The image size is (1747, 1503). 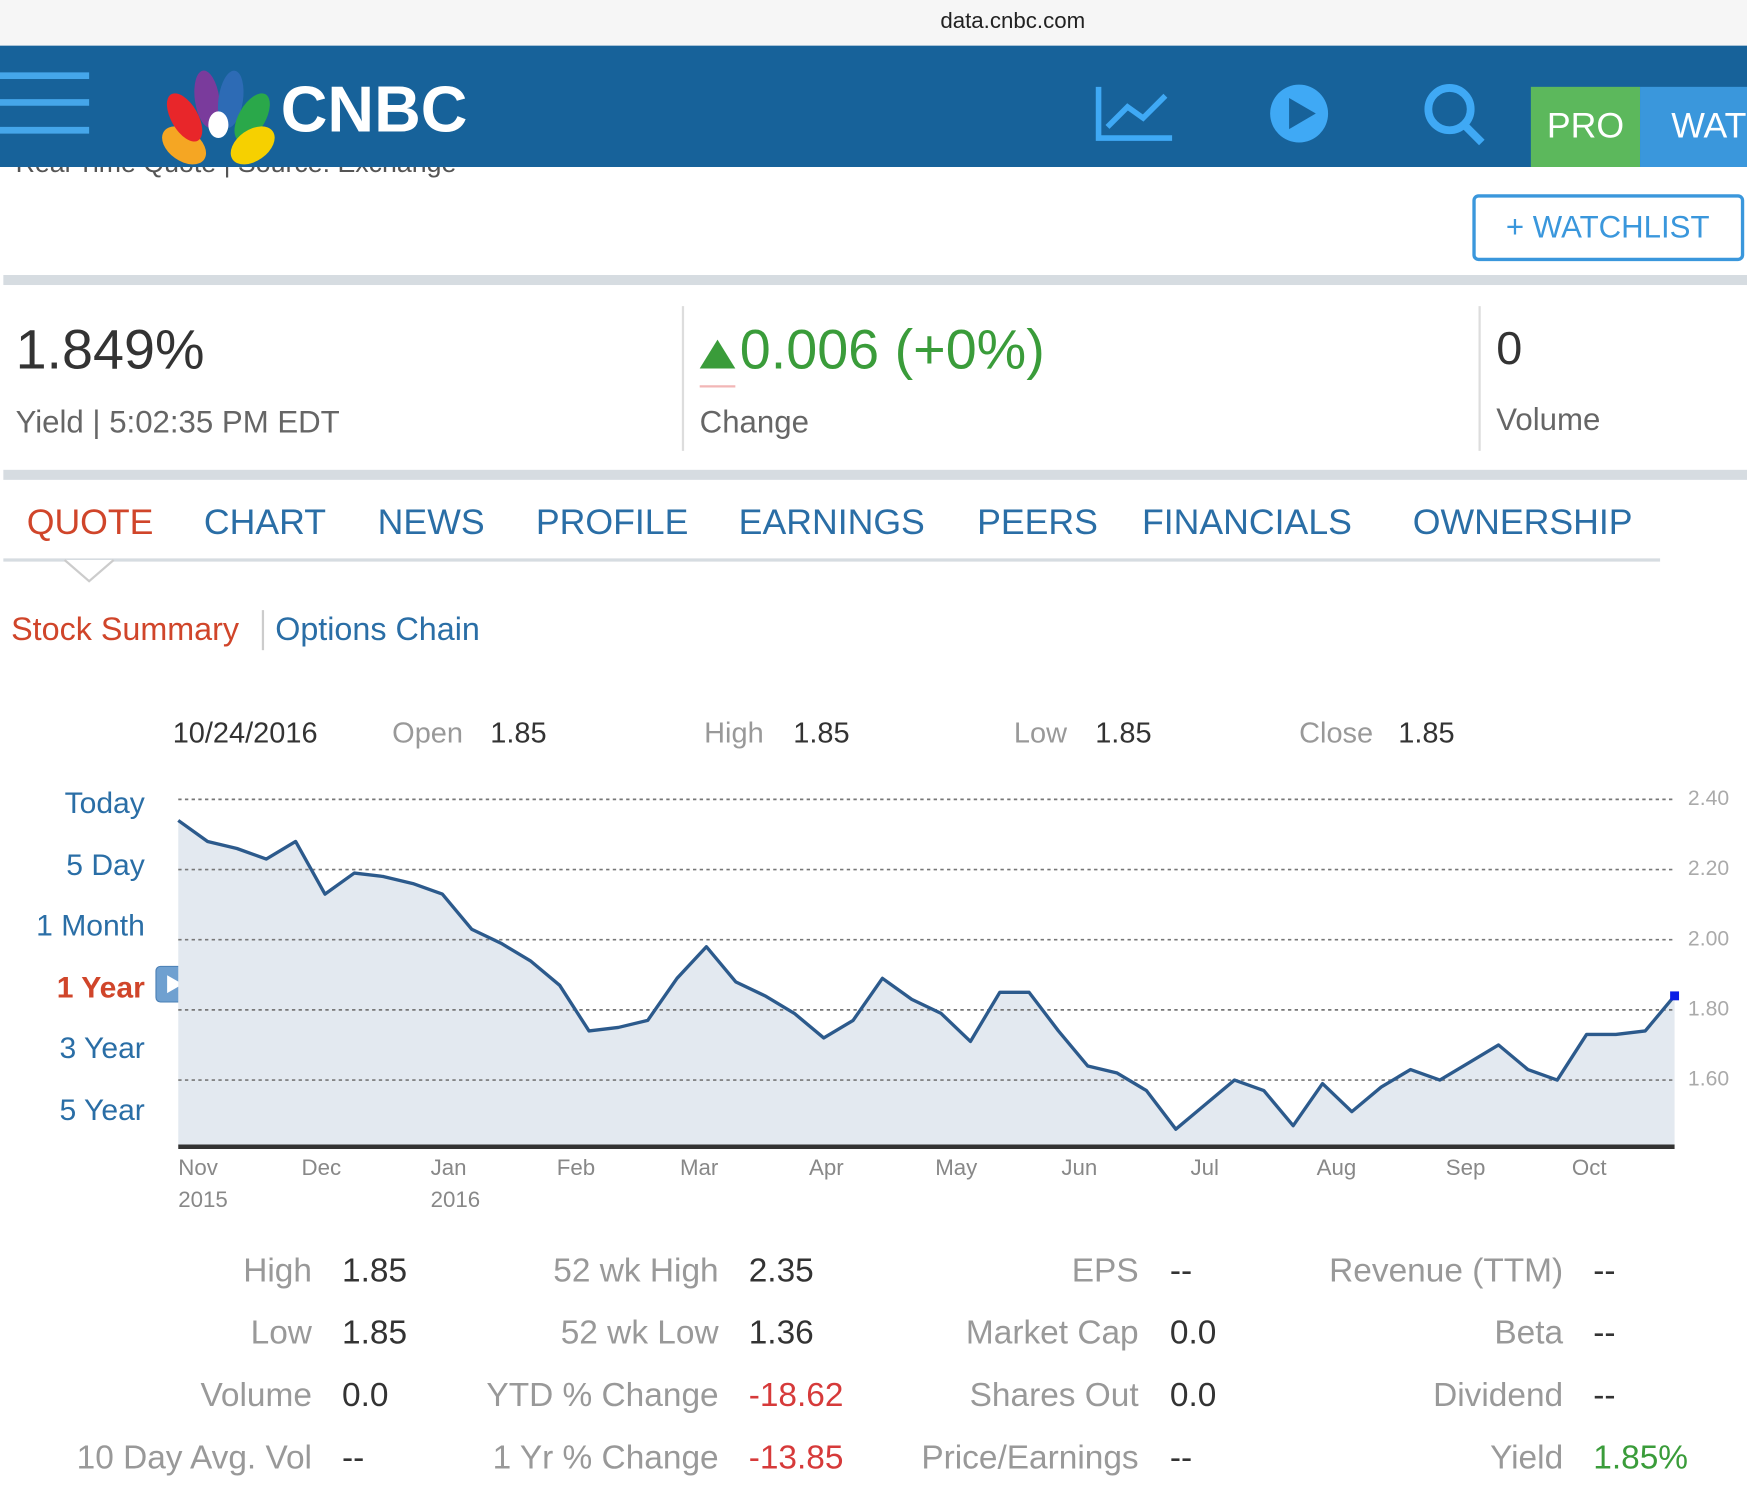 What do you see at coordinates (102, 1048) in the screenshot?
I see `range-option: 3 Year` at bounding box center [102, 1048].